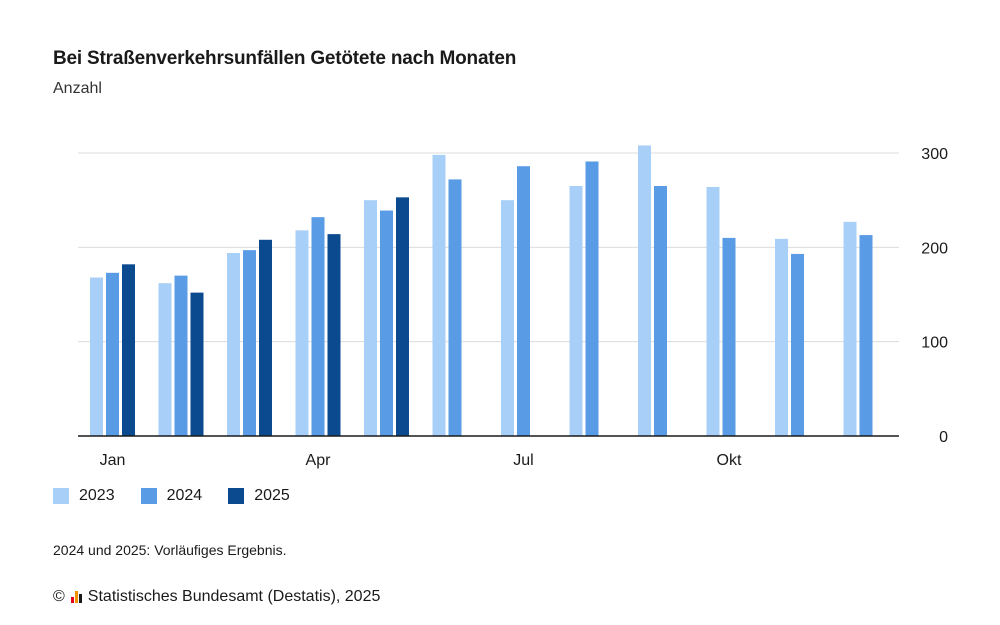  What do you see at coordinates (934, 154) in the screenshot?
I see `y-tick-label-300: 300` at bounding box center [934, 154].